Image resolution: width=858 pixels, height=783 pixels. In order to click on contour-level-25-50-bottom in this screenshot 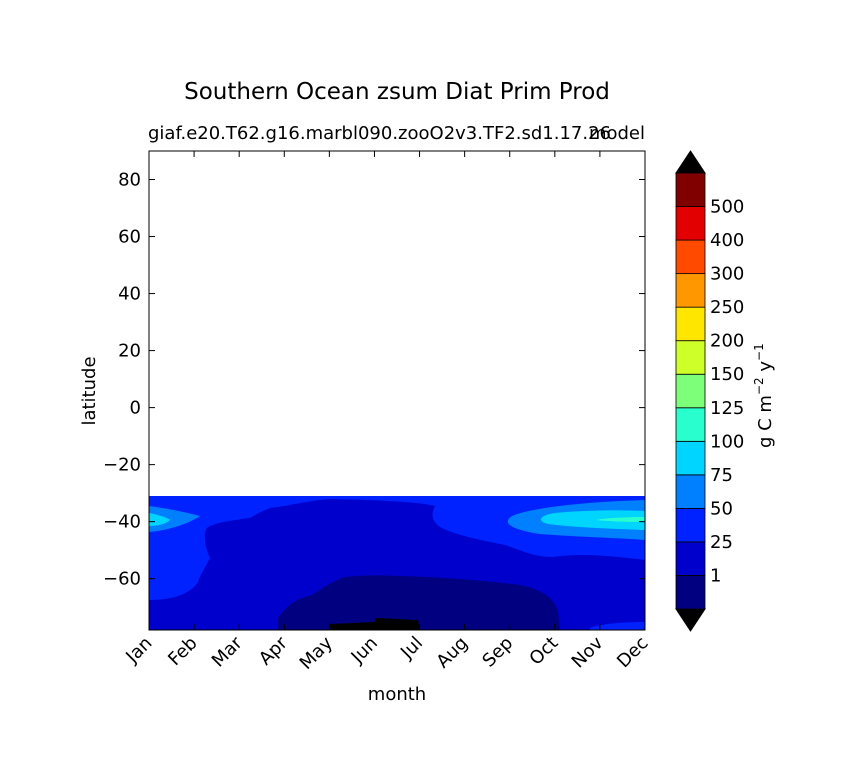, I will do `click(617, 626)`.